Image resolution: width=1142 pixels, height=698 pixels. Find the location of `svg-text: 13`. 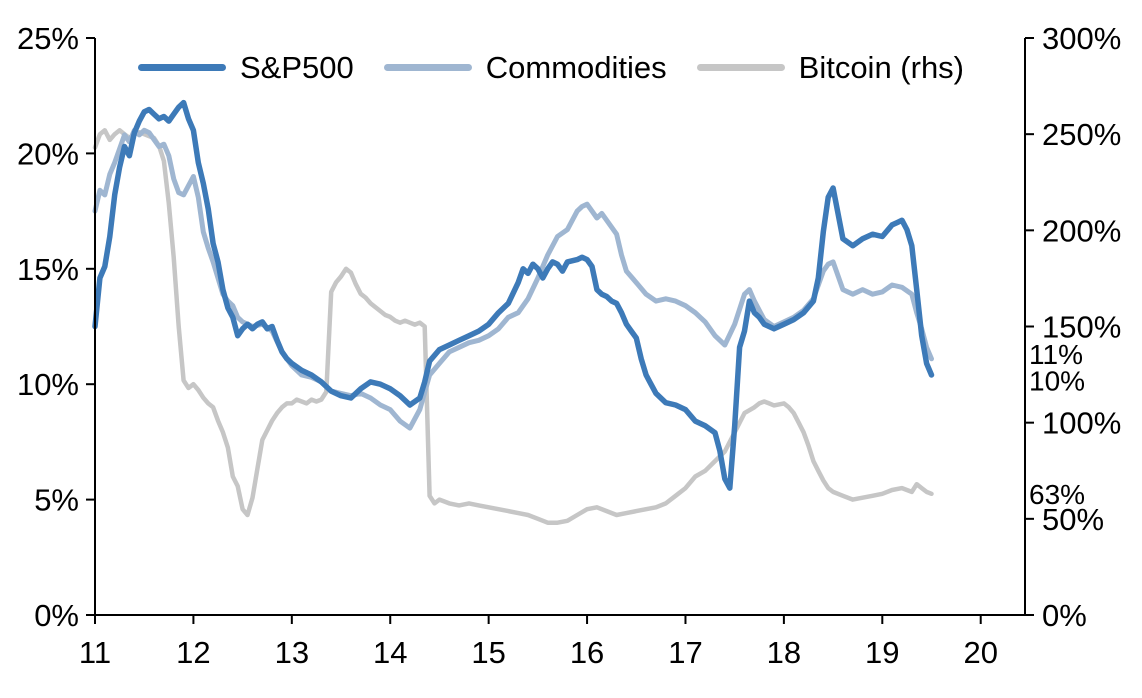

svg-text: 13 is located at coordinates (292, 652).